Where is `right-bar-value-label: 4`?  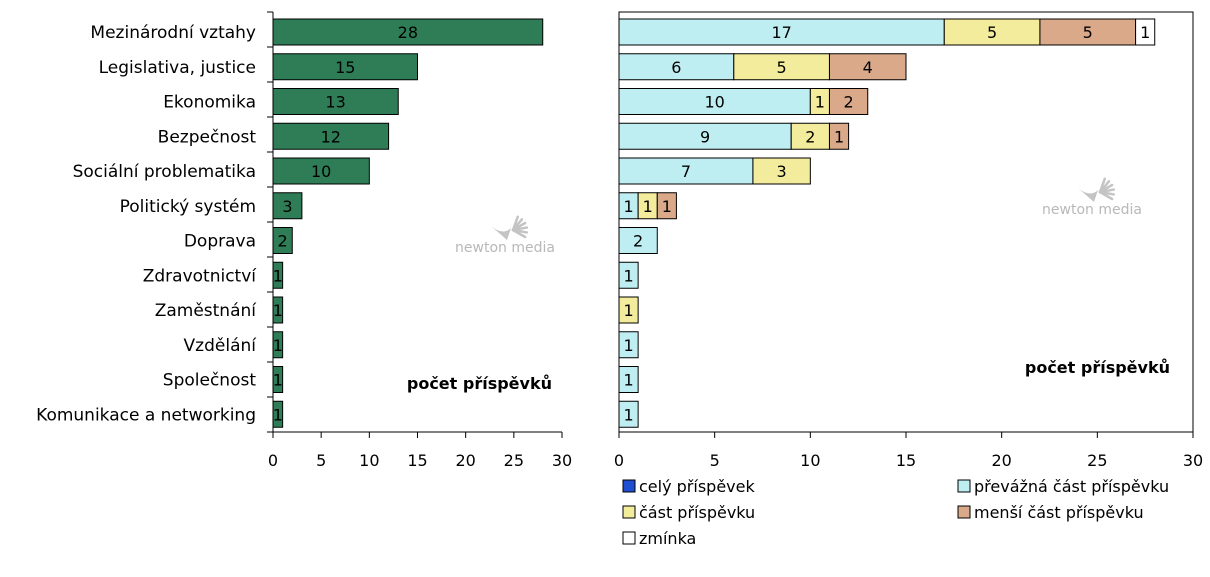 right-bar-value-label: 4 is located at coordinates (868, 67).